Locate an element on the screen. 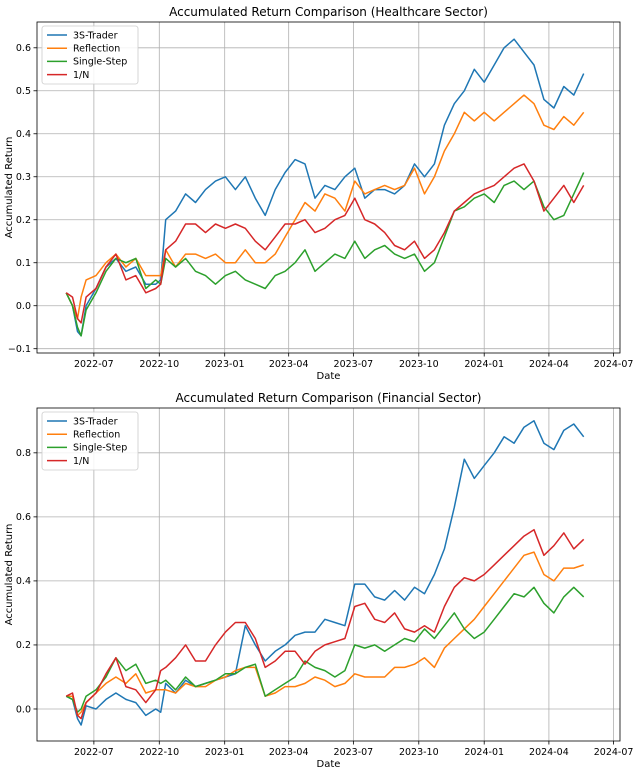  y-tick-label: 0.5 is located at coordinates (23, 91).